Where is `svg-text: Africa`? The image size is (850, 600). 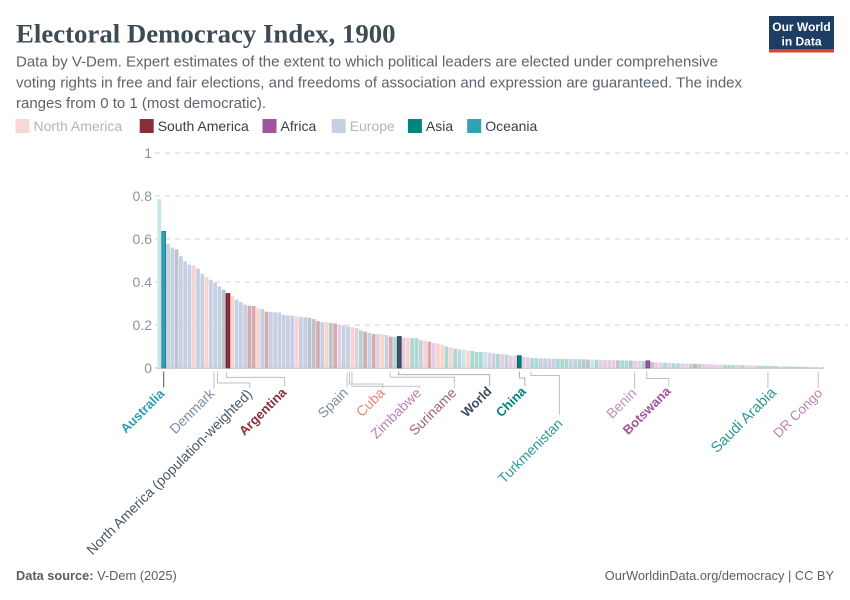
svg-text: Africa is located at coordinates (299, 126).